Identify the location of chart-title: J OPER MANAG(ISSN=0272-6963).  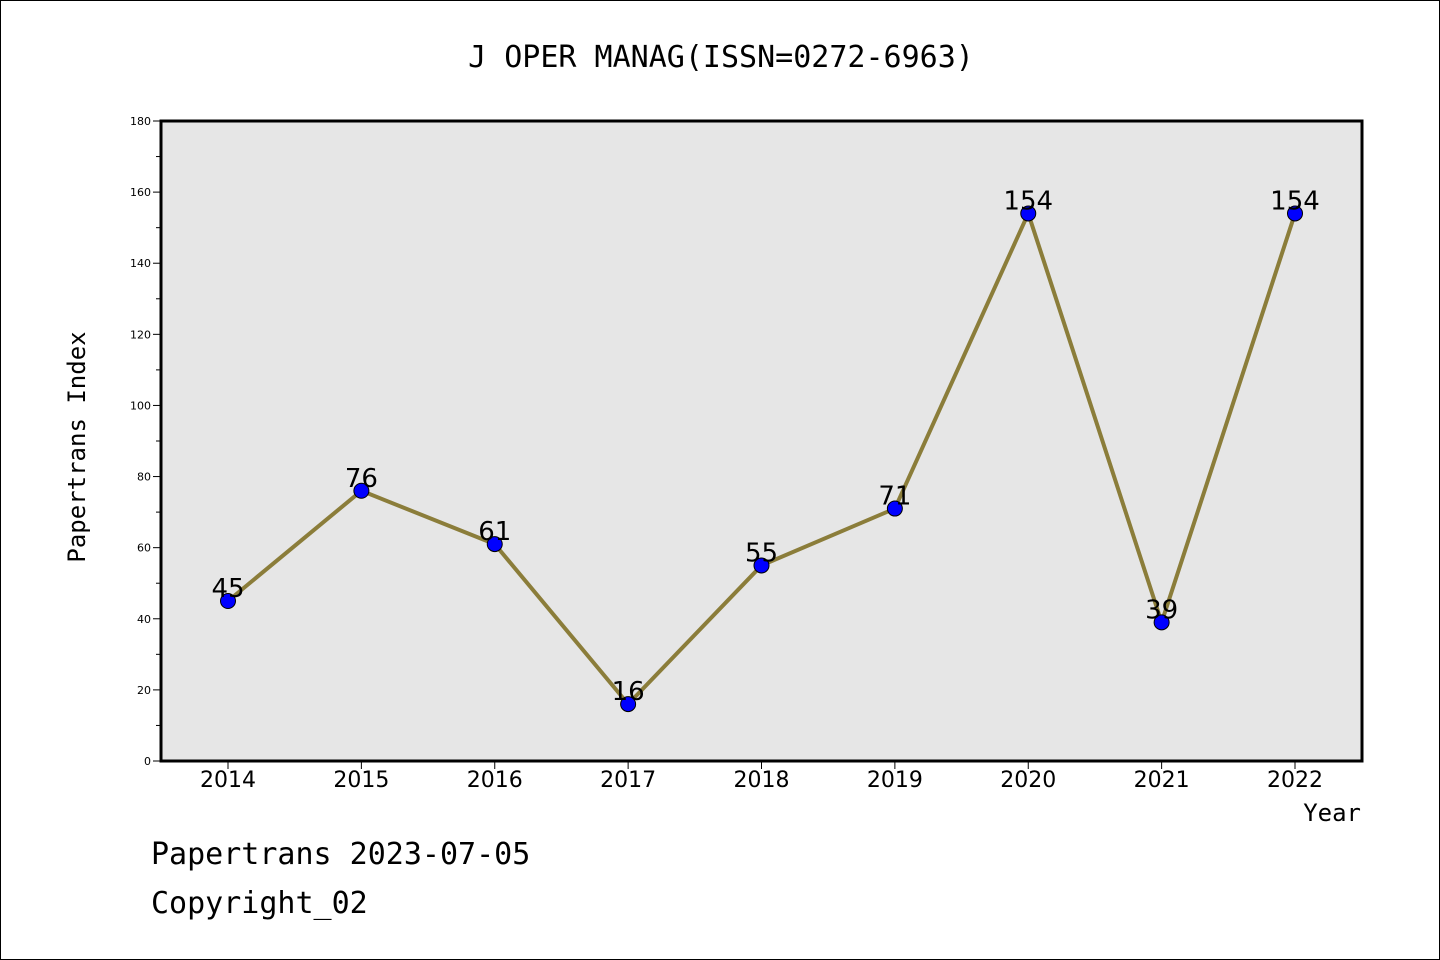
(721, 57).